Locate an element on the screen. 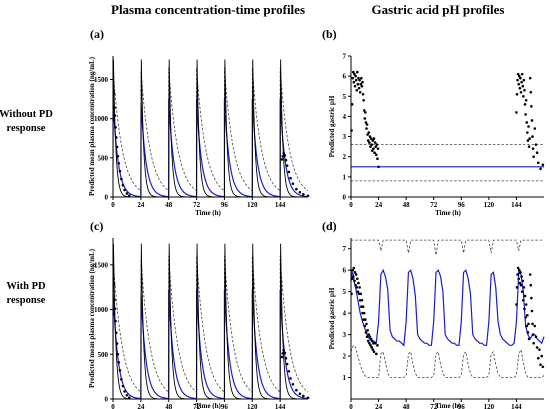 This screenshot has width=550, height=409. y-tick-label-d-4: 5 is located at coordinates (345, 292).